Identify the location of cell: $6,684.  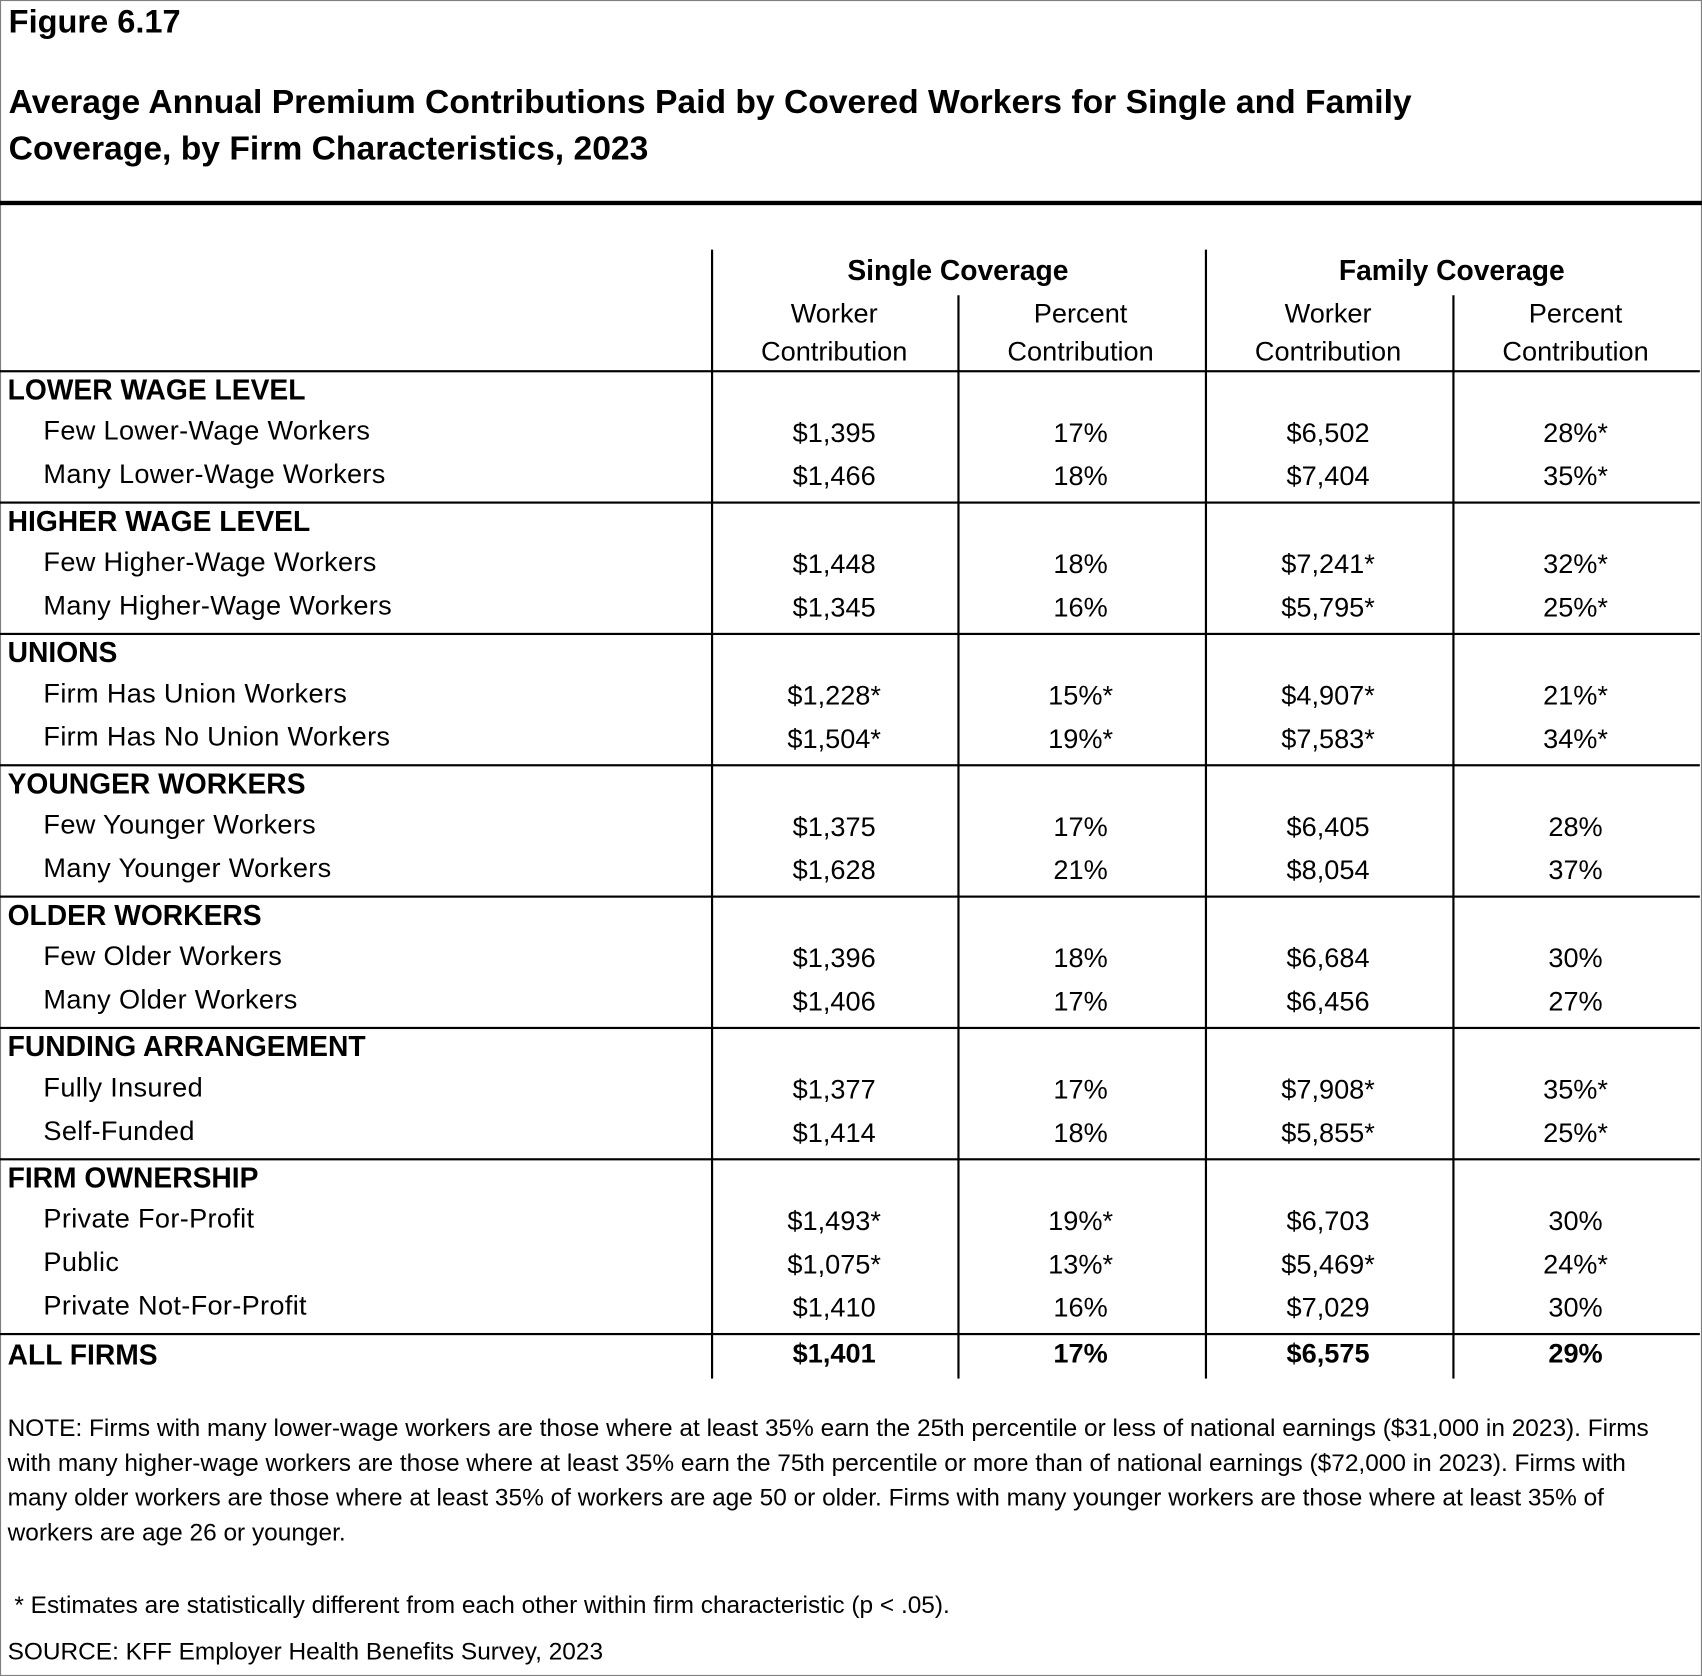
(1328, 958).